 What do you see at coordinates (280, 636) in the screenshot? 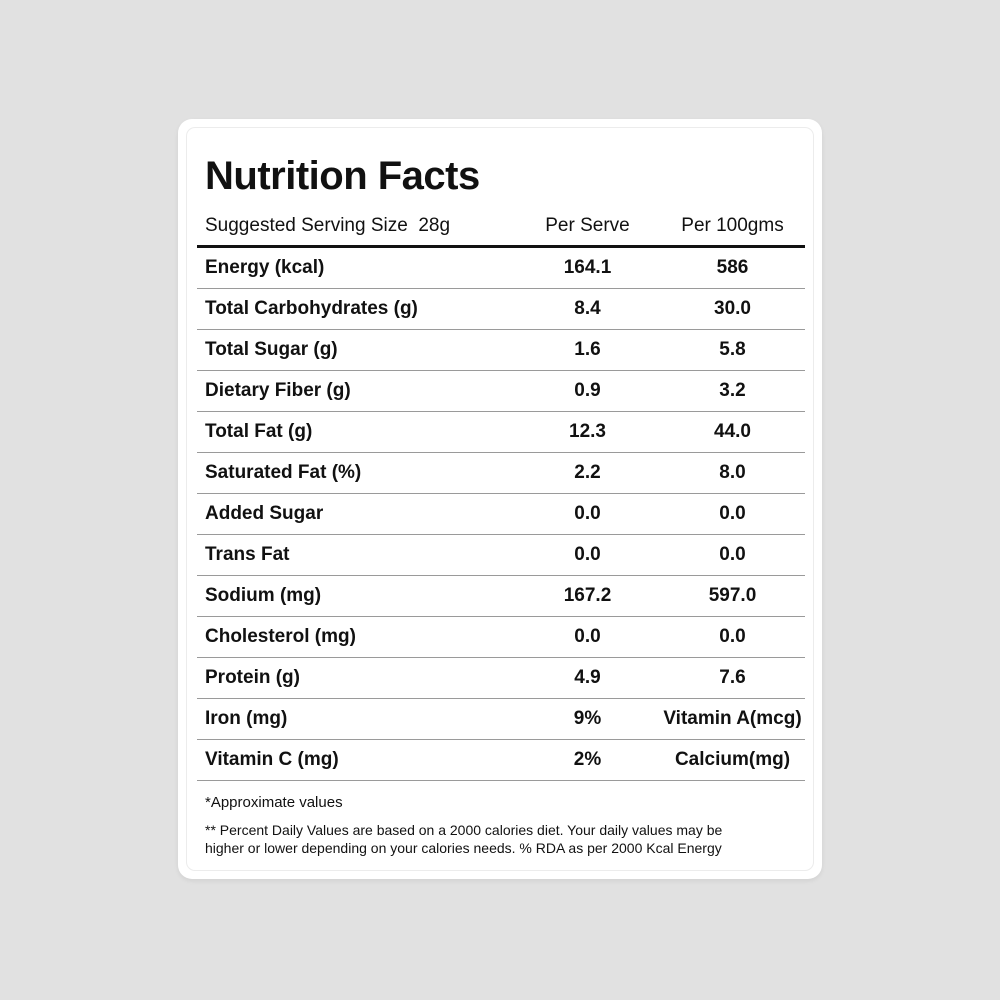
I see `row-label: Cholesterol (mg)` at bounding box center [280, 636].